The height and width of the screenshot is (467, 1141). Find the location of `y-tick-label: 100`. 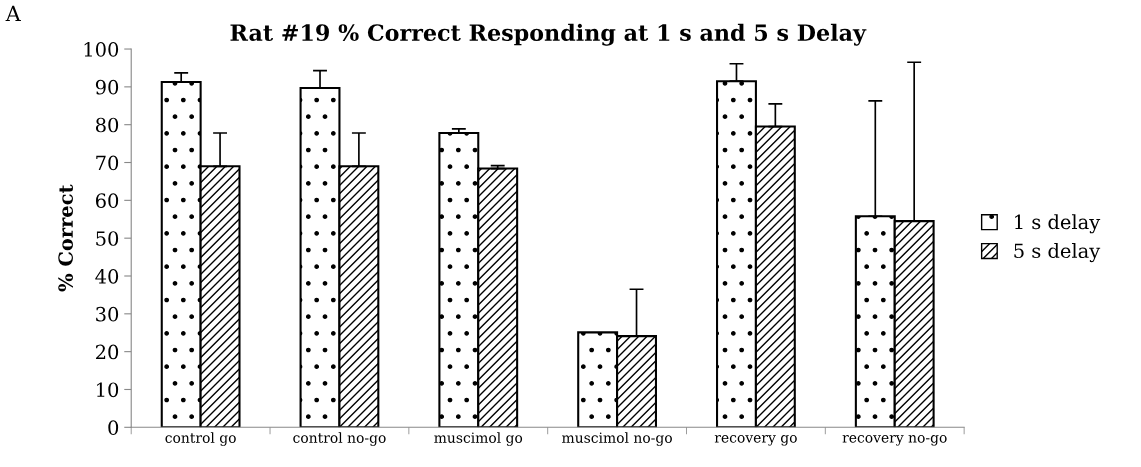

y-tick-label: 100 is located at coordinates (101, 49).